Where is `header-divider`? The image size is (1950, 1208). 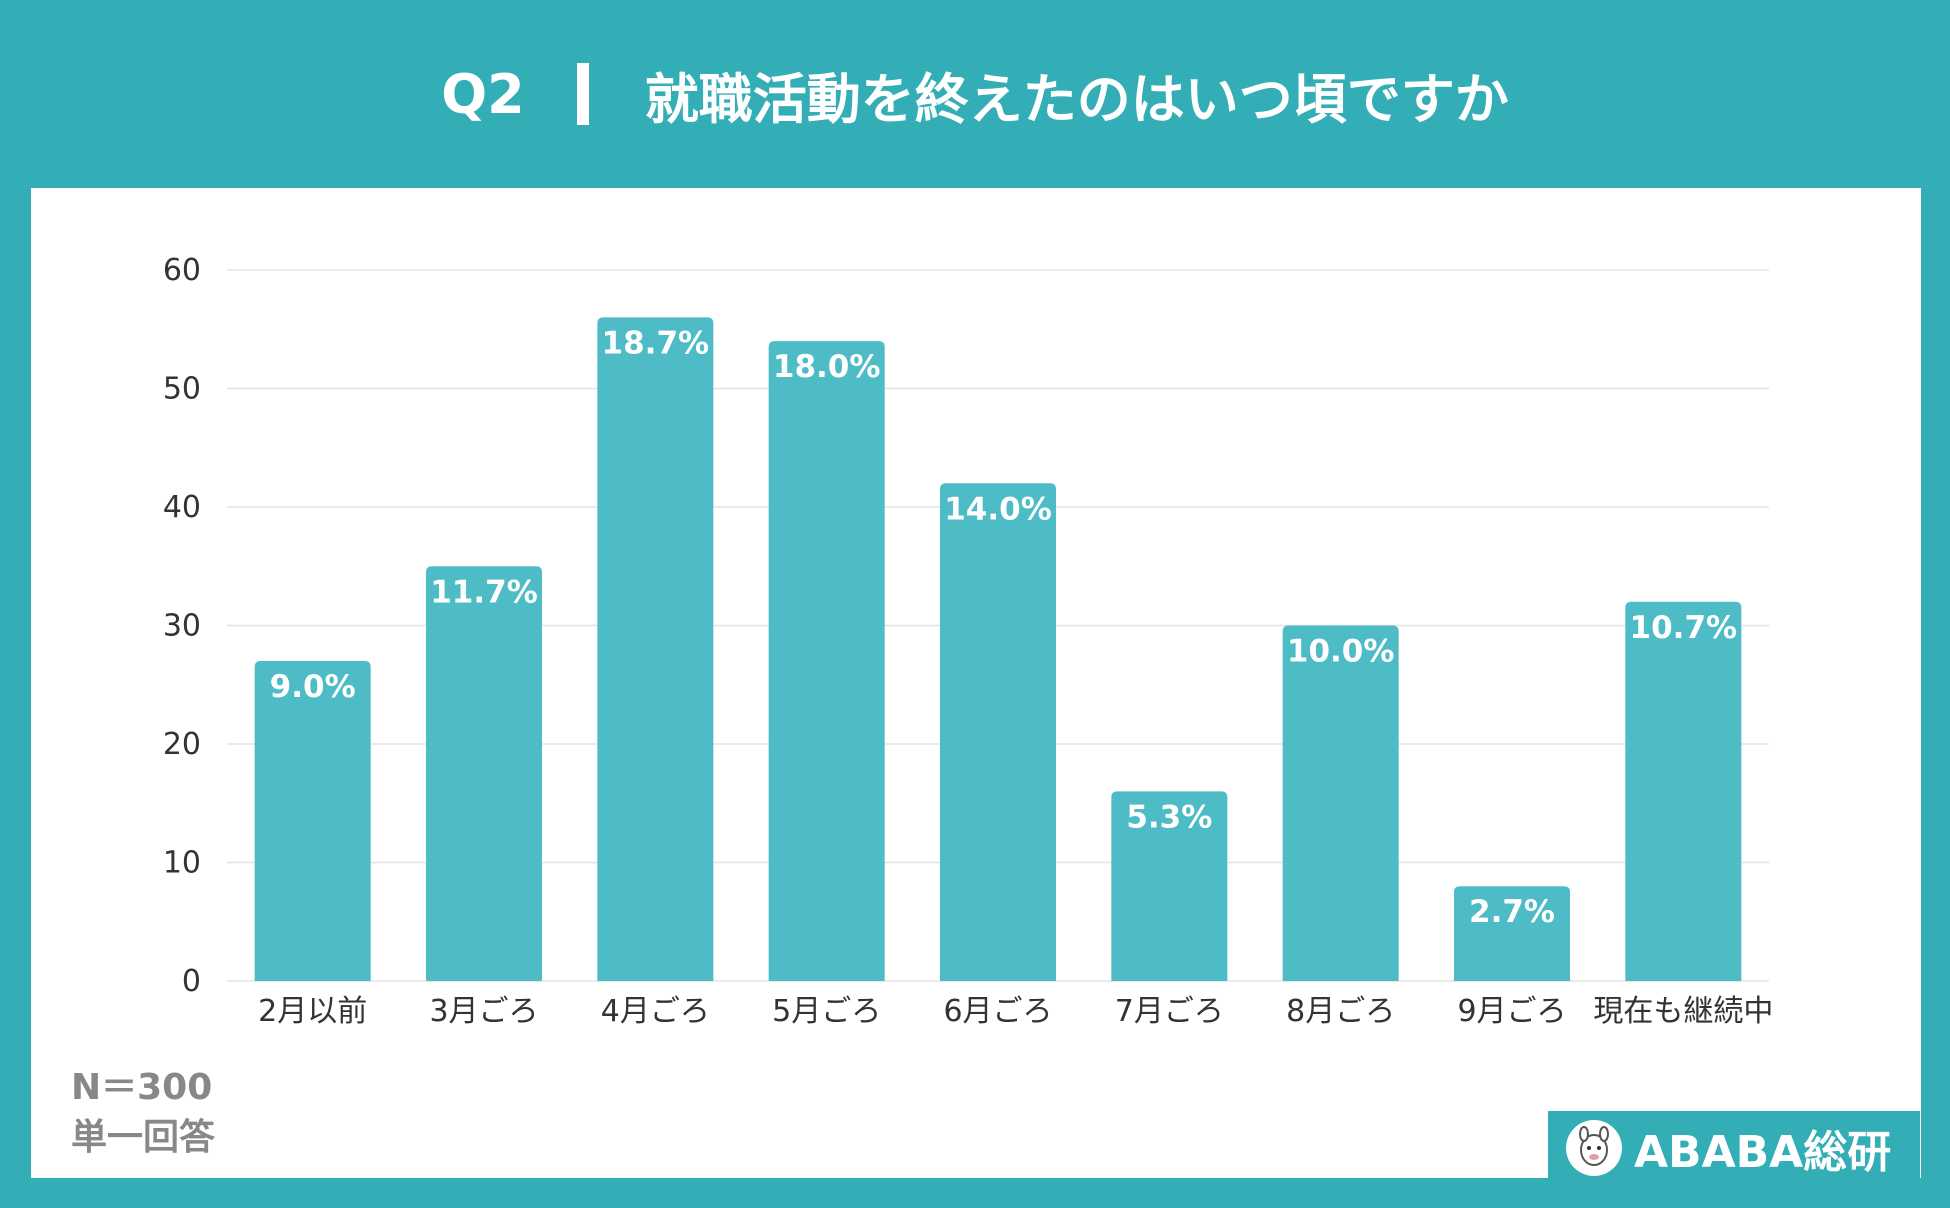 header-divider is located at coordinates (582, 94).